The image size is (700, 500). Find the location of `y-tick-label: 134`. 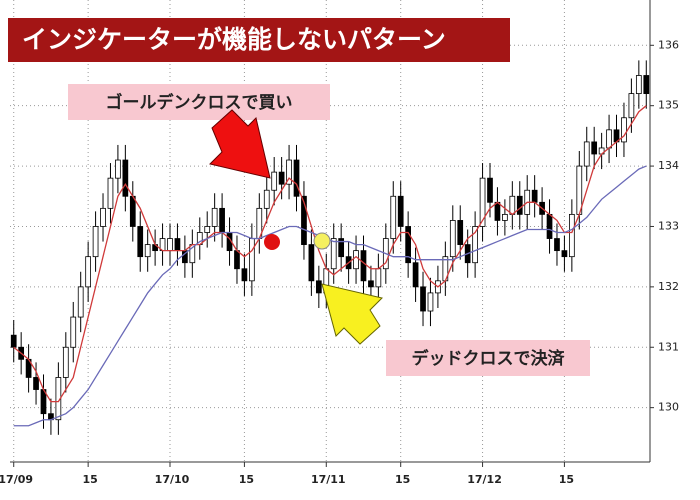

y-tick-label: 134 is located at coordinates (668, 165).